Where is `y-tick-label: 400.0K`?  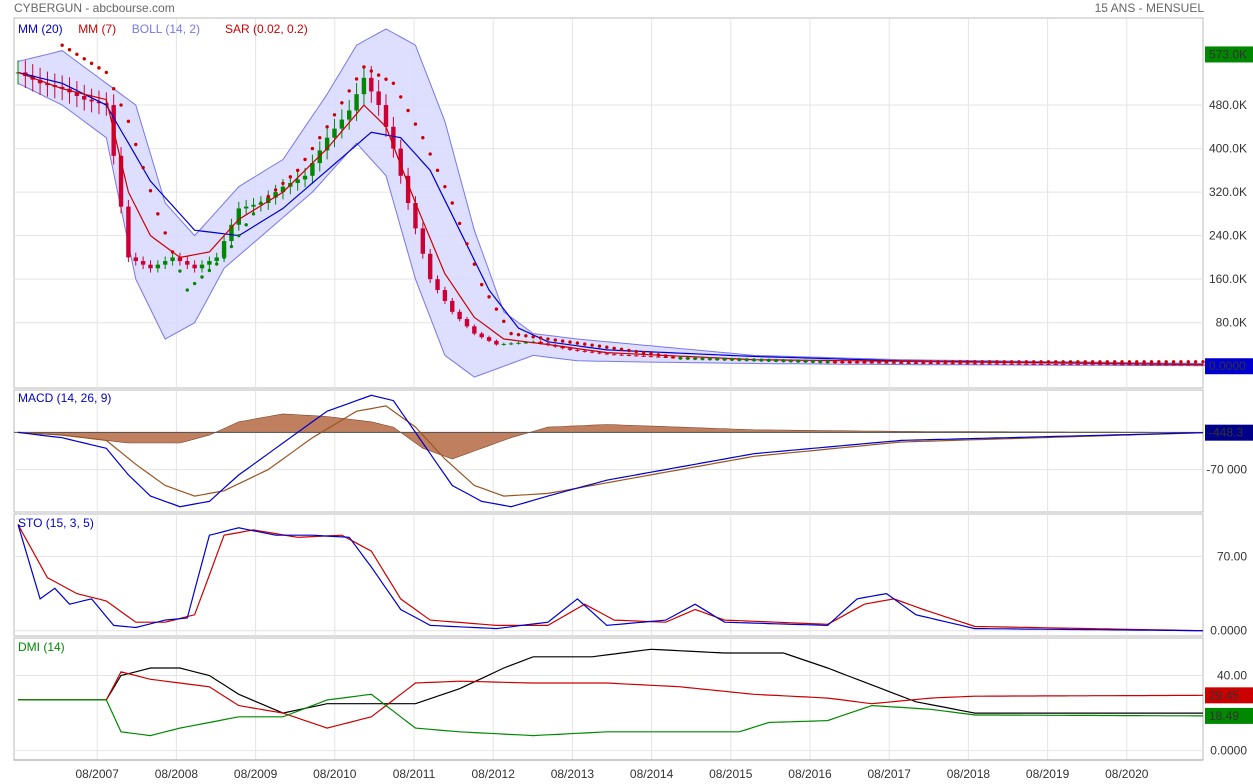 y-tick-label: 400.0K is located at coordinates (1228, 149).